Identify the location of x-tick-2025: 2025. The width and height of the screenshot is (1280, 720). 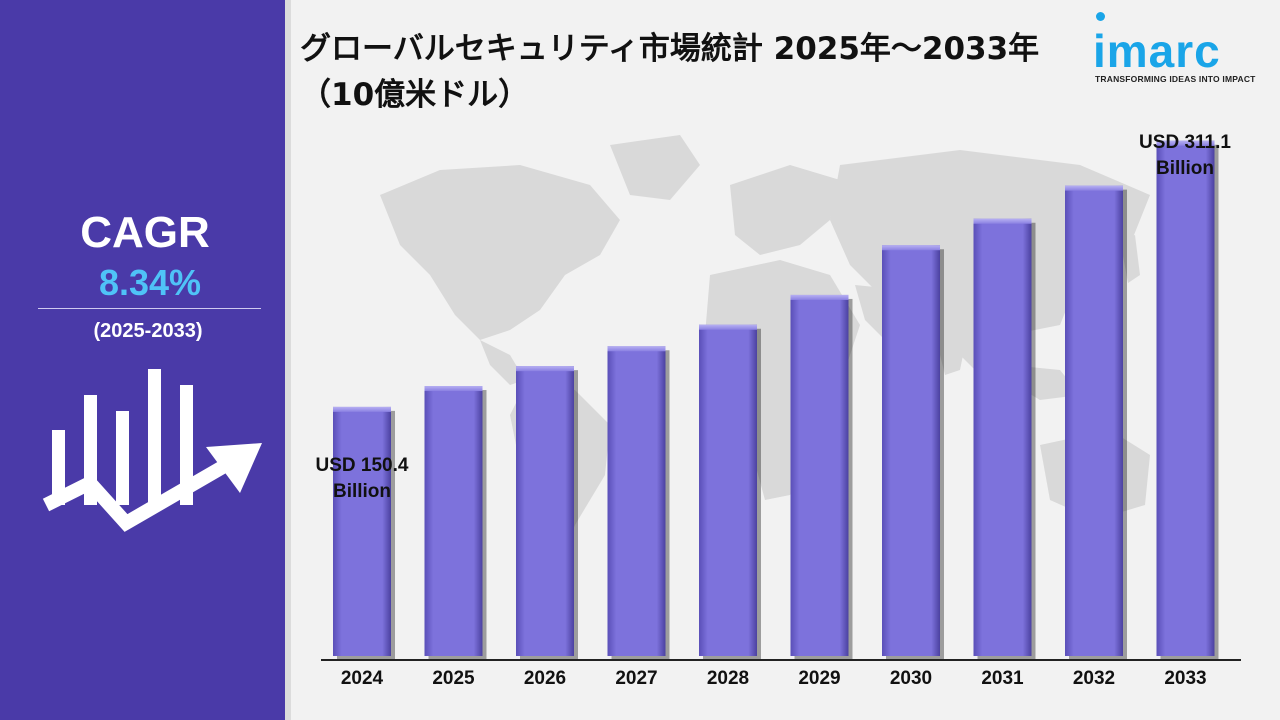
(453, 678).